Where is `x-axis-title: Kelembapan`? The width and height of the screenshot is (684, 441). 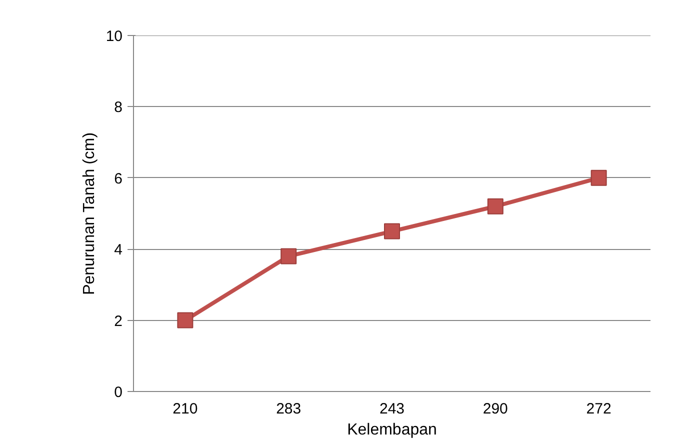
x-axis-title: Kelembapan is located at coordinates (392, 430).